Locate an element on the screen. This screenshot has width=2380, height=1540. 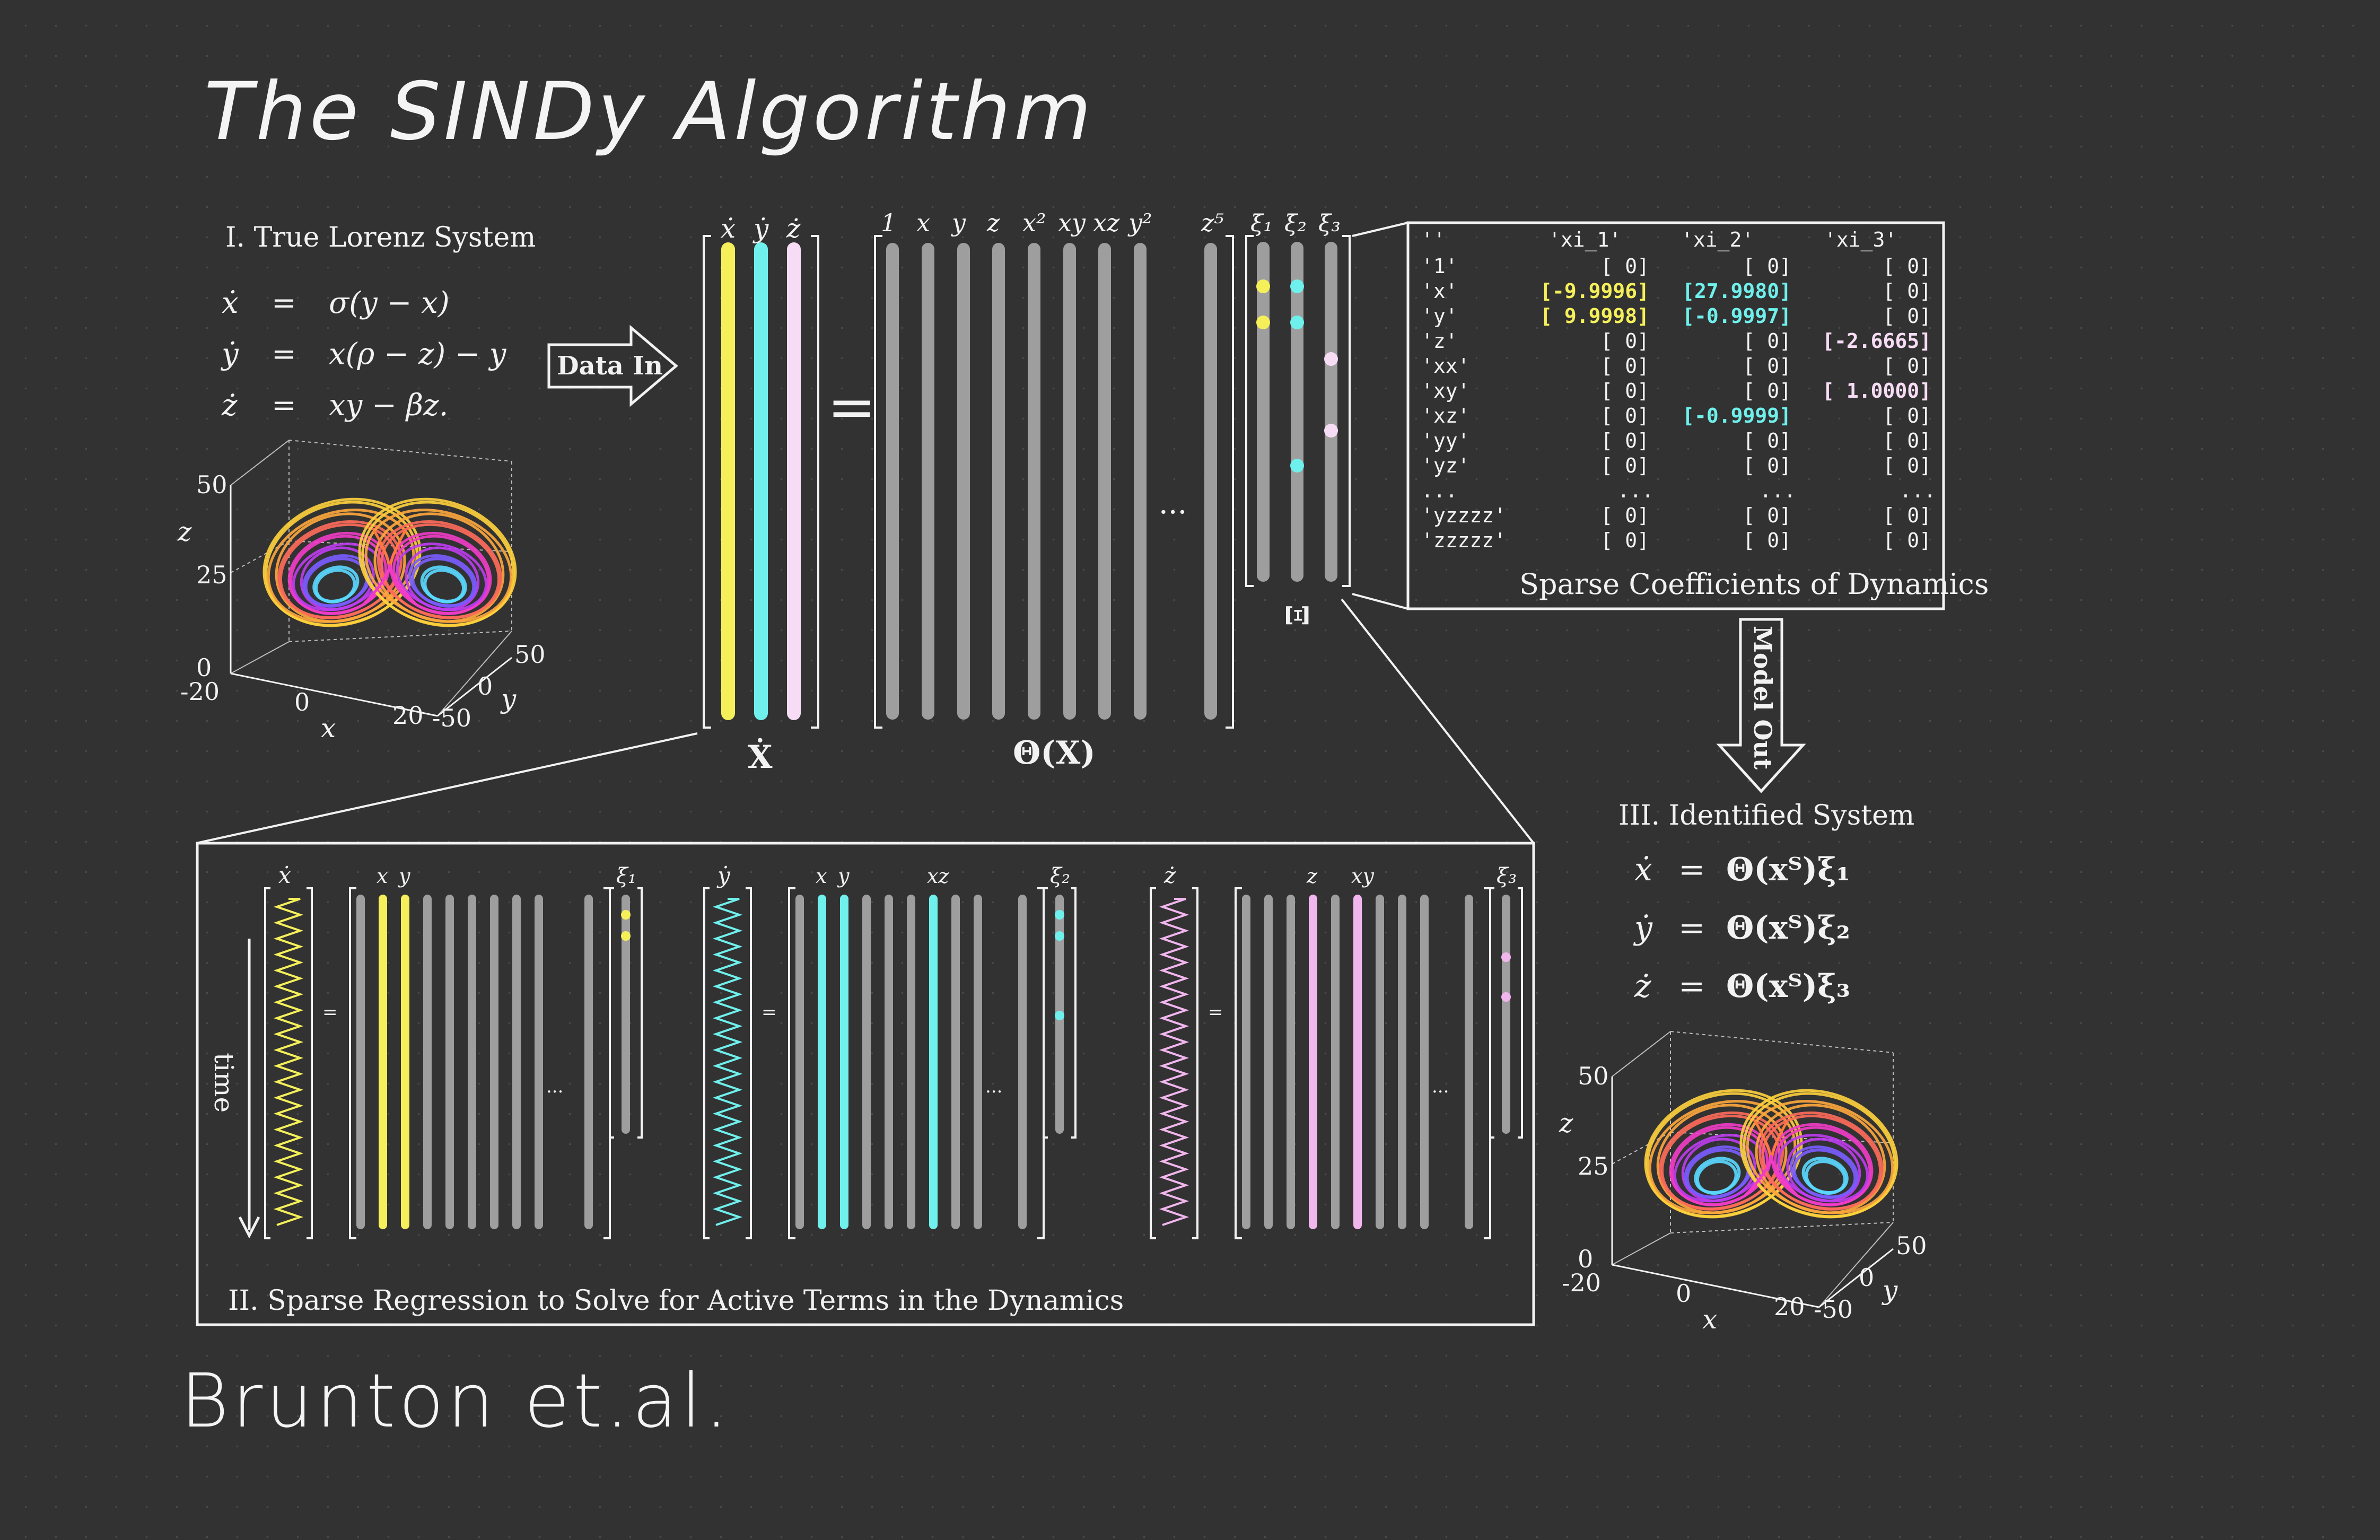
identified-eq-rhs: Θ(xᵀ)ξ₂ is located at coordinates (1788, 928).